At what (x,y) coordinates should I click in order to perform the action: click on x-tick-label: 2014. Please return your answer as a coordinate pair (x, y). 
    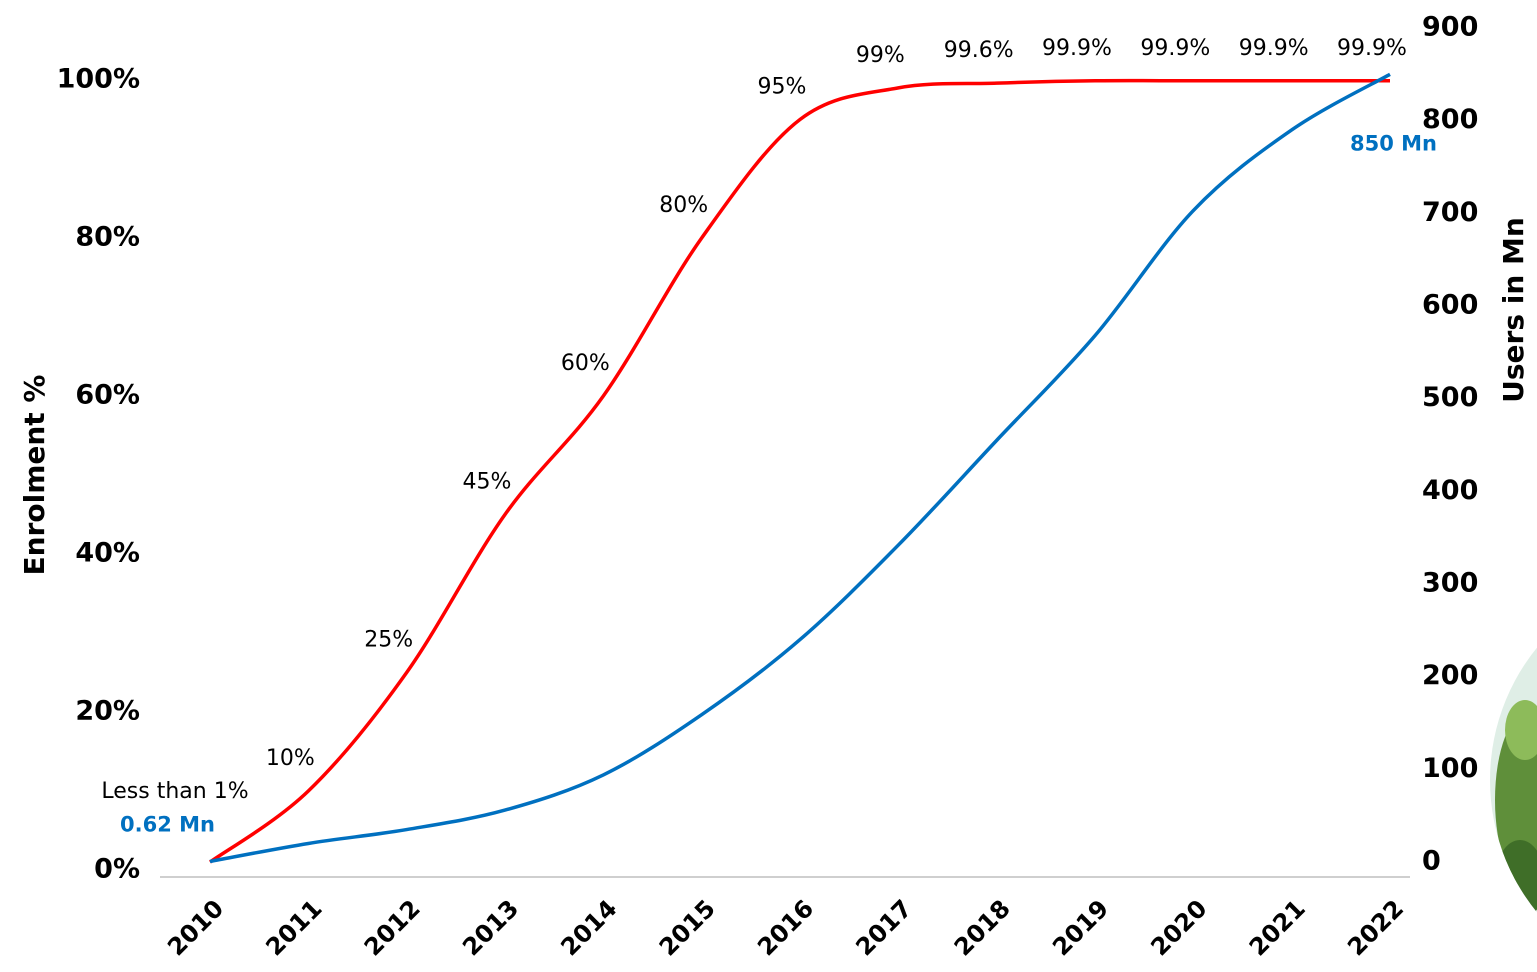
    Looking at the image, I should click on (588, 927).